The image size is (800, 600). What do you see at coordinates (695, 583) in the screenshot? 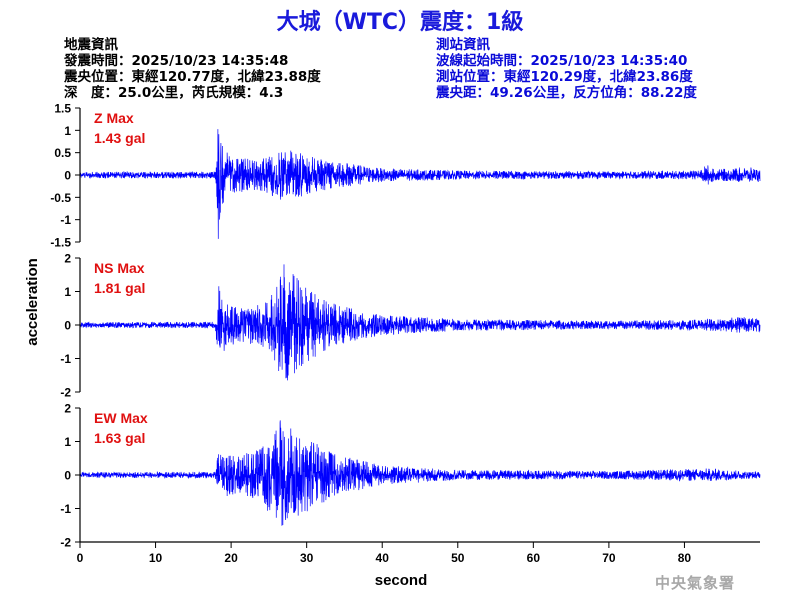
I see `agency-credit: 中央氣象署` at bounding box center [695, 583].